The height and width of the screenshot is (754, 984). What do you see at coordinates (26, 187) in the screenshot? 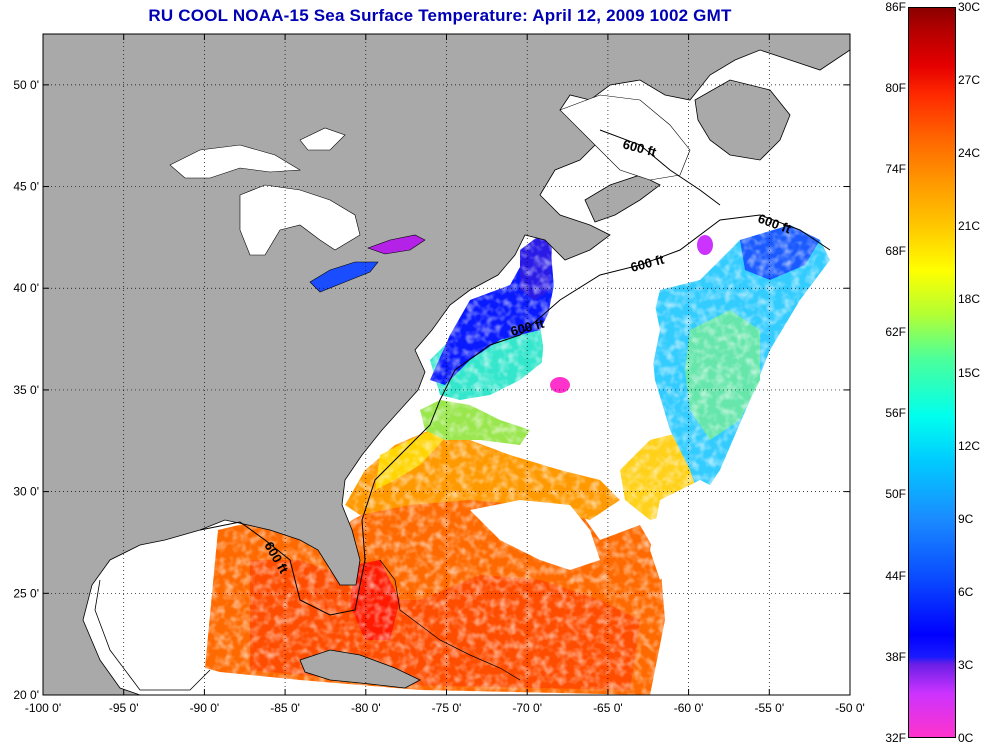
I see `y-tick-label: 45 0'` at bounding box center [26, 187].